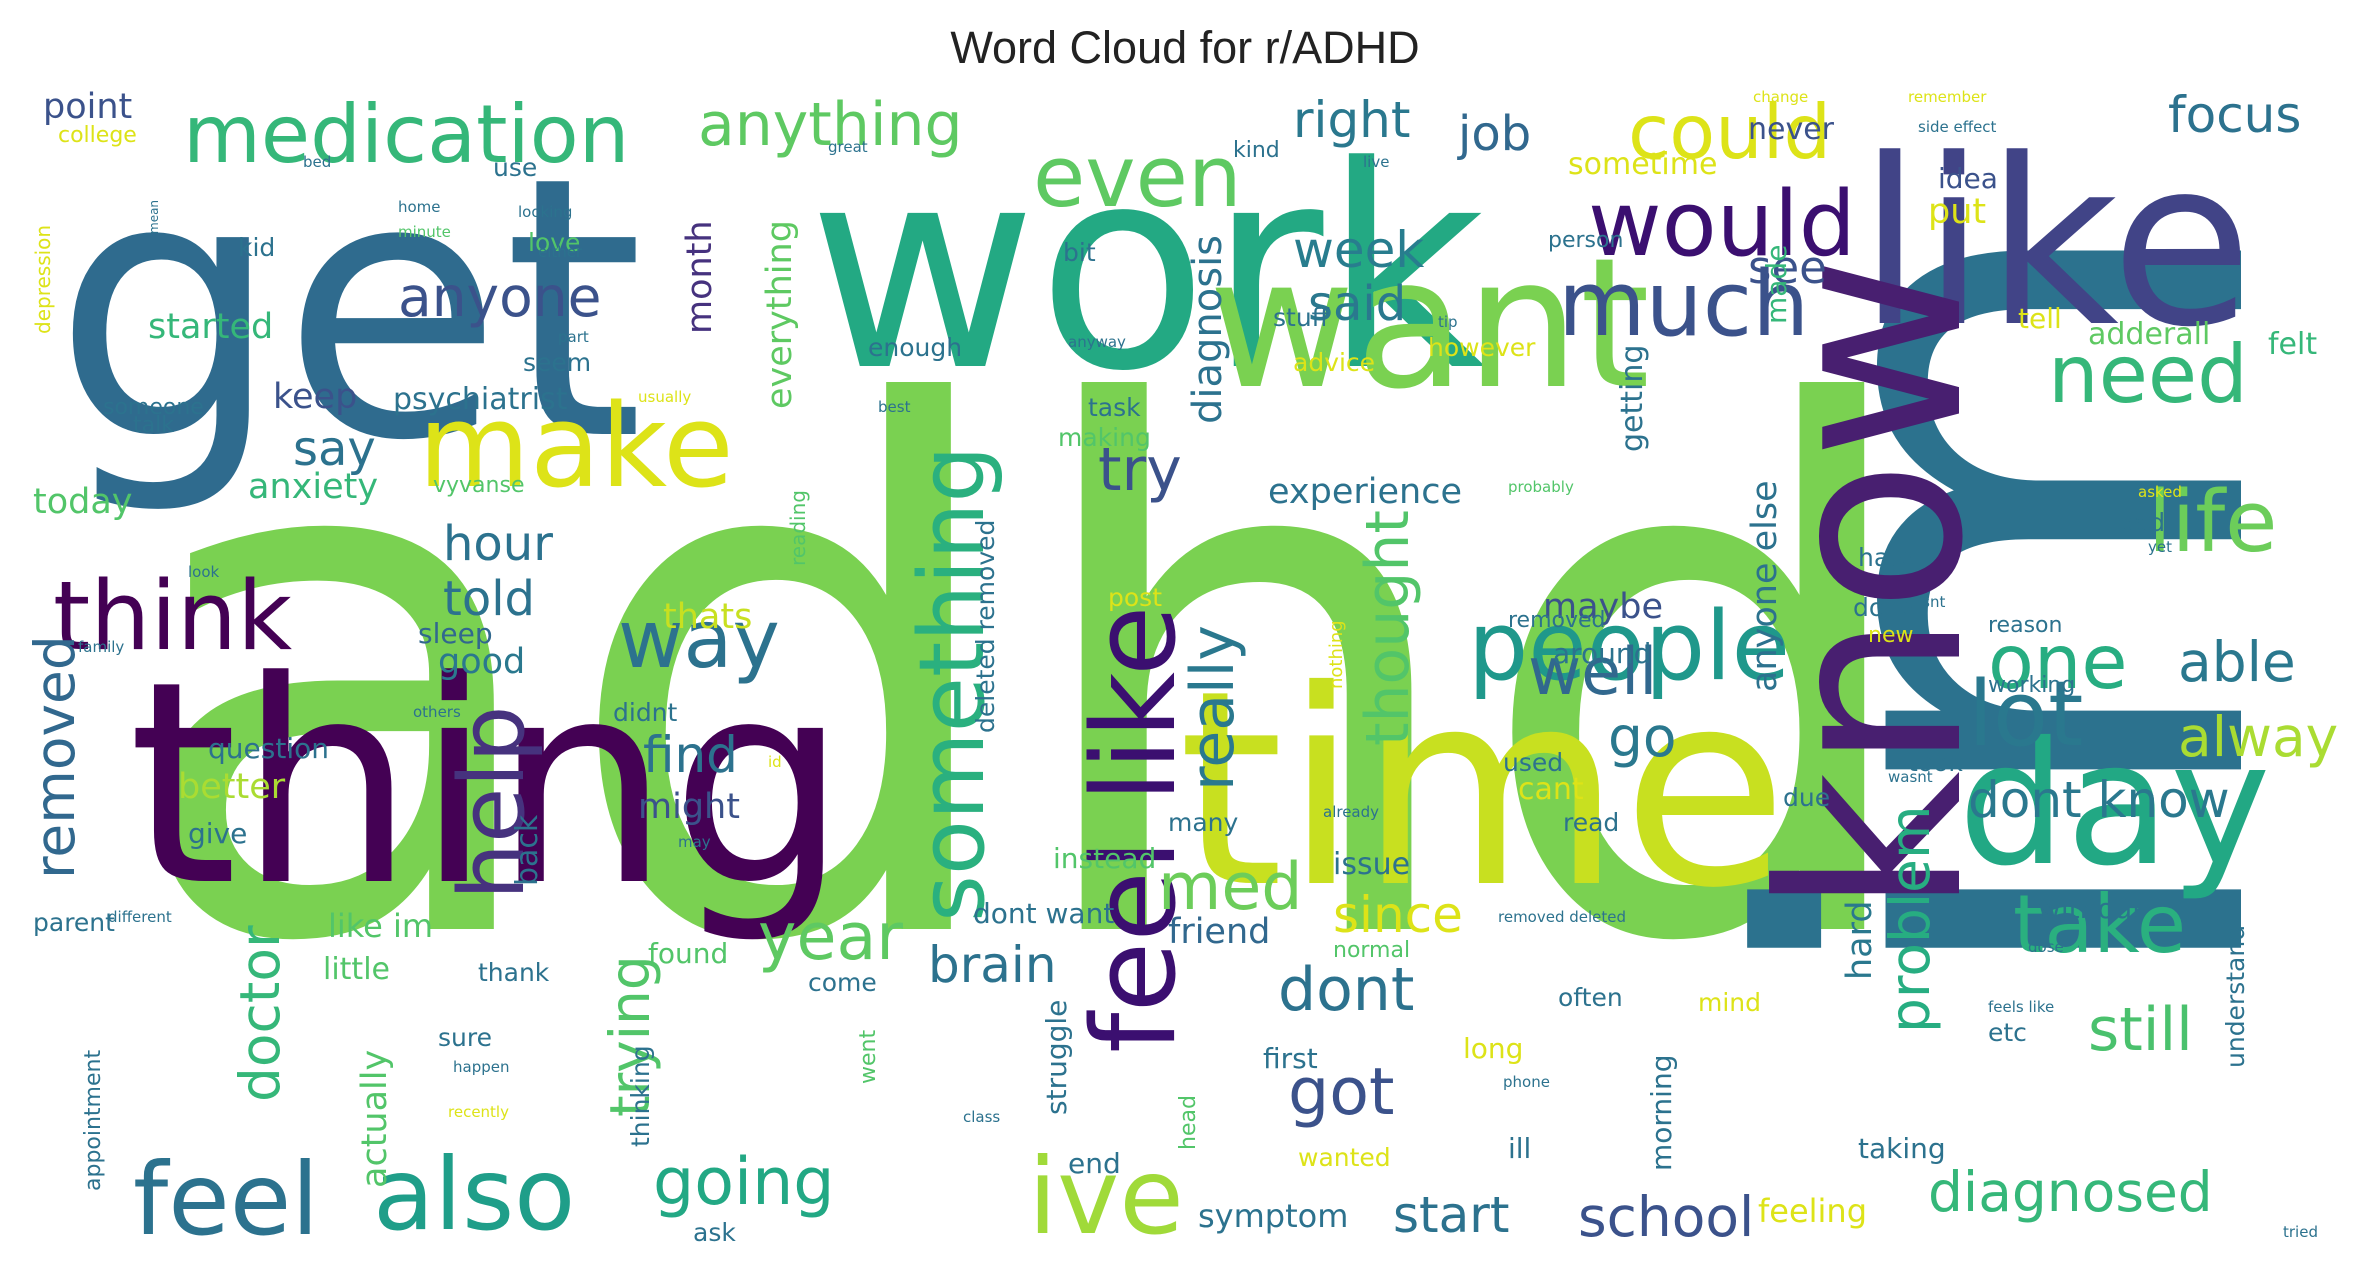 The image size is (2370, 1276). Describe the element at coordinates (257, 247) in the screenshot. I see `word-kid: kid` at that location.